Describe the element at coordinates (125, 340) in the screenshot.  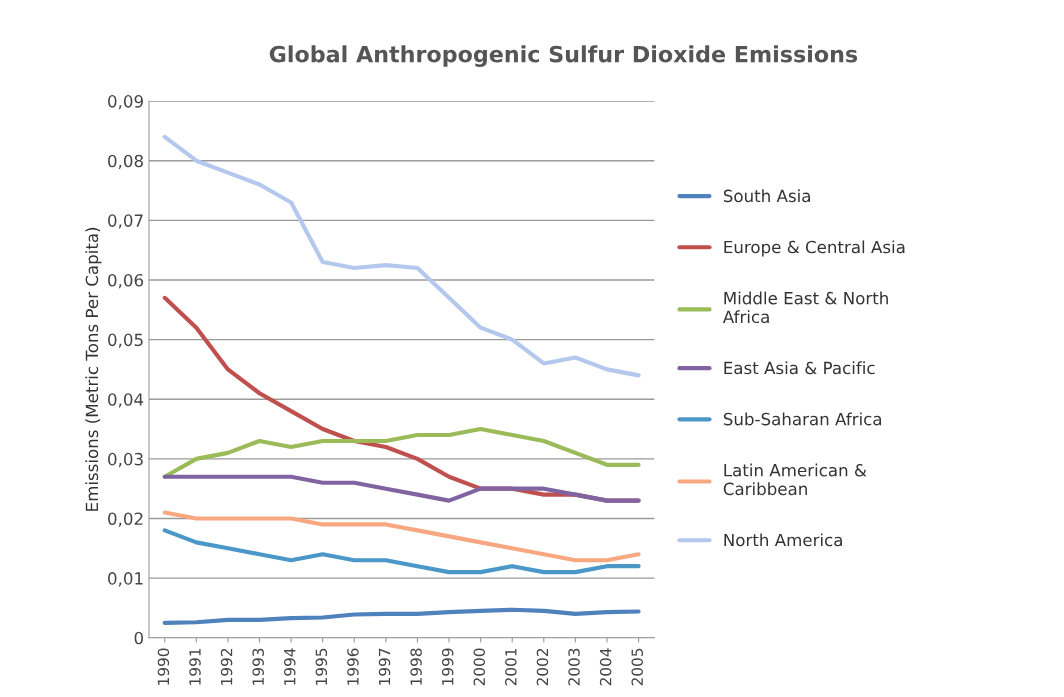
I see `y-tick-label: 0,05` at that location.